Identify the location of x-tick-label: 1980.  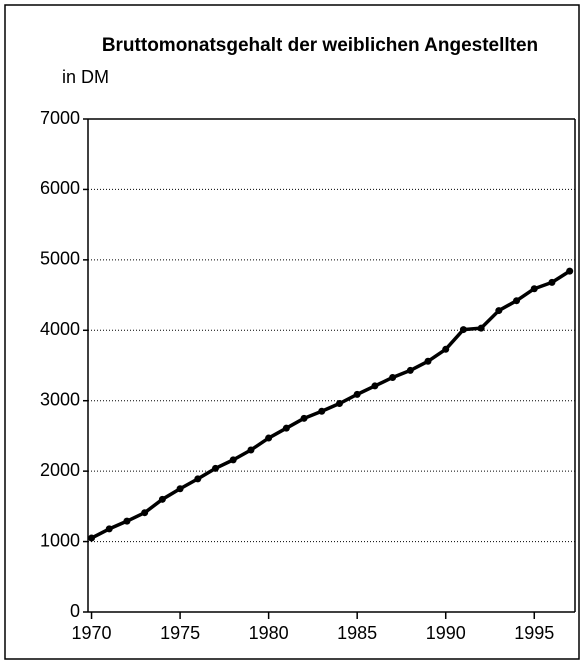
(269, 633).